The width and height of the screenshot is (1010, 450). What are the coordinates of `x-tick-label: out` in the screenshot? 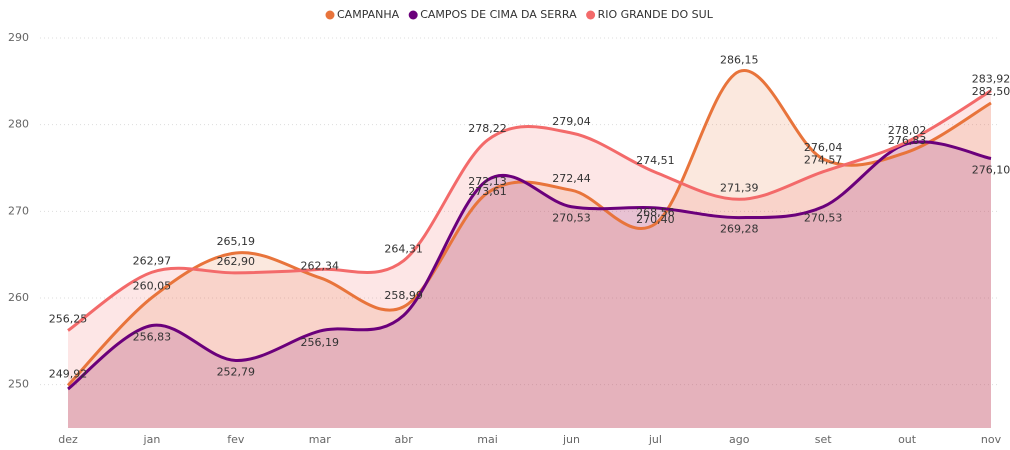 It's located at (907, 439).